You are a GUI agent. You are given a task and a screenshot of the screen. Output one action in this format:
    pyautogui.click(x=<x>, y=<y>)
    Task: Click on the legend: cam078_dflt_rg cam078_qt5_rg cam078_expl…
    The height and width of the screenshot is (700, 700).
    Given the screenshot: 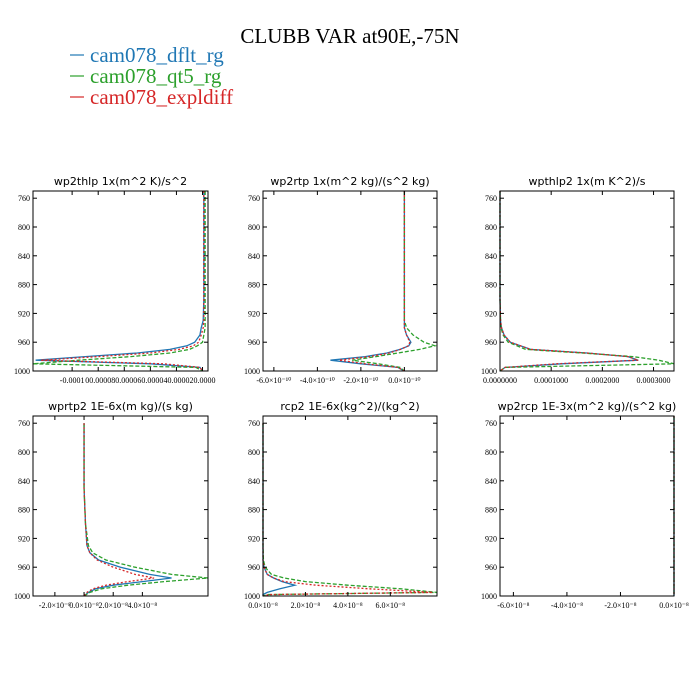 What is the action you would take?
    pyautogui.click(x=151, y=76)
    